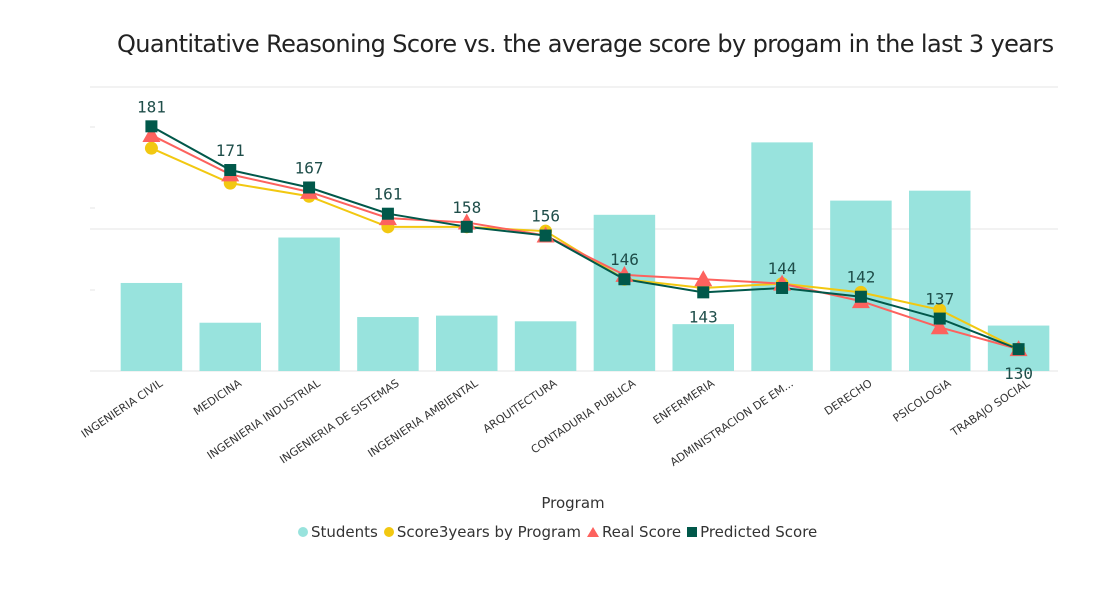  I want to click on data-label: 142, so click(860, 277).